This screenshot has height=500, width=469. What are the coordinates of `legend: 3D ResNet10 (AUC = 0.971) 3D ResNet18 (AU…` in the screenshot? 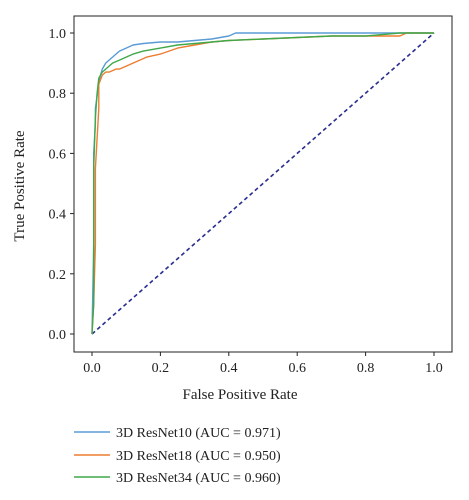 It's located at (177, 456).